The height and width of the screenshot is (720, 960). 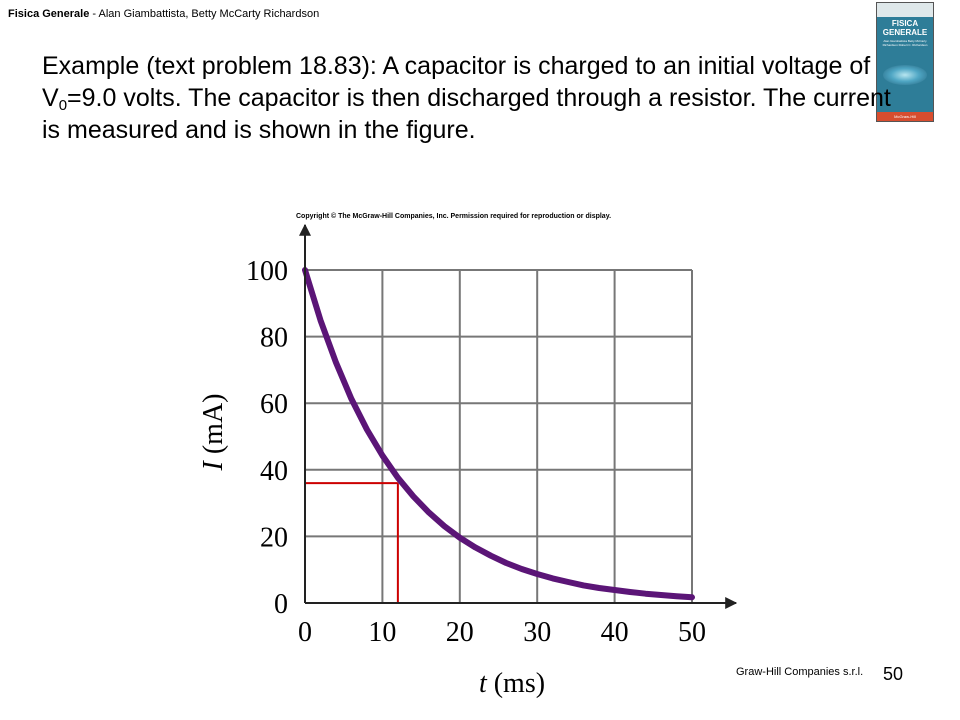 What do you see at coordinates (615, 632) in the screenshot?
I see `x-tick-label-4: 40` at bounding box center [615, 632].